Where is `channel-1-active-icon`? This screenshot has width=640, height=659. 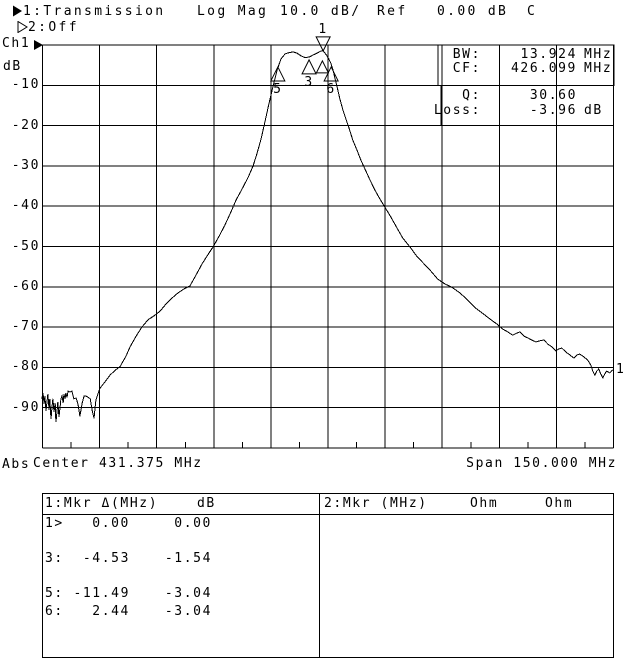 channel-1-active-icon is located at coordinates (17, 11).